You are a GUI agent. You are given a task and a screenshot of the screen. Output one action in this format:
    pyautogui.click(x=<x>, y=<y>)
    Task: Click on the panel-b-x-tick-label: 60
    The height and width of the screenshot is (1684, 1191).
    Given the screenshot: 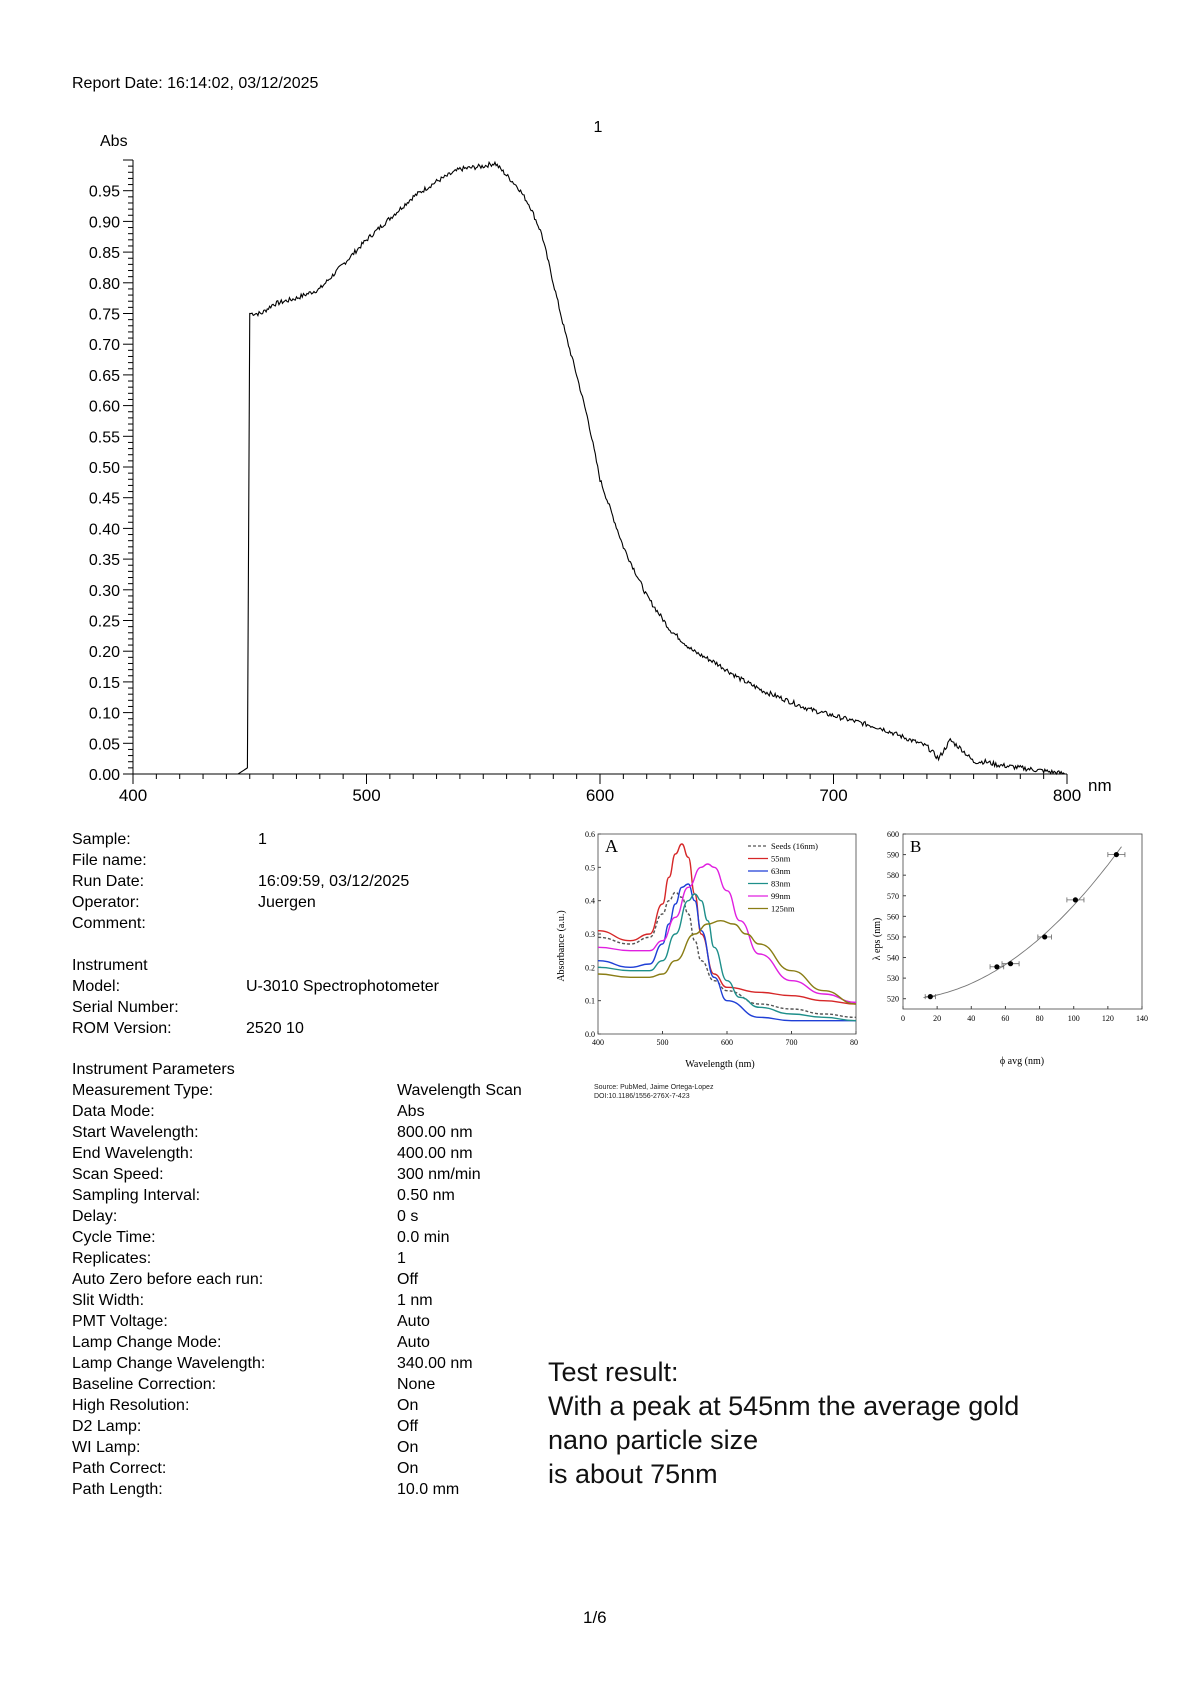 What is the action you would take?
    pyautogui.click(x=1005, y=1018)
    